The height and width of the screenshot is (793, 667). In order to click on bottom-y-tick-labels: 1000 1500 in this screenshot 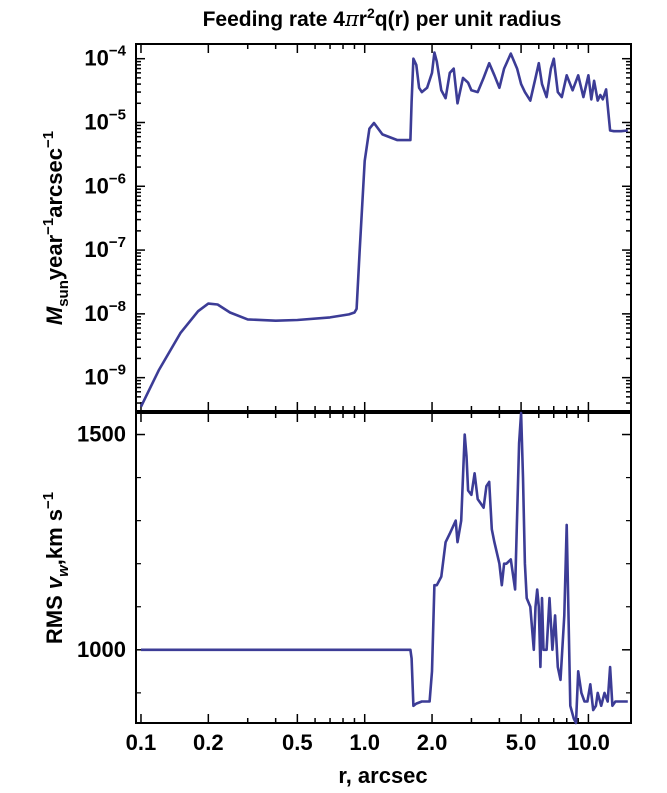, I will do `click(101, 542)`.